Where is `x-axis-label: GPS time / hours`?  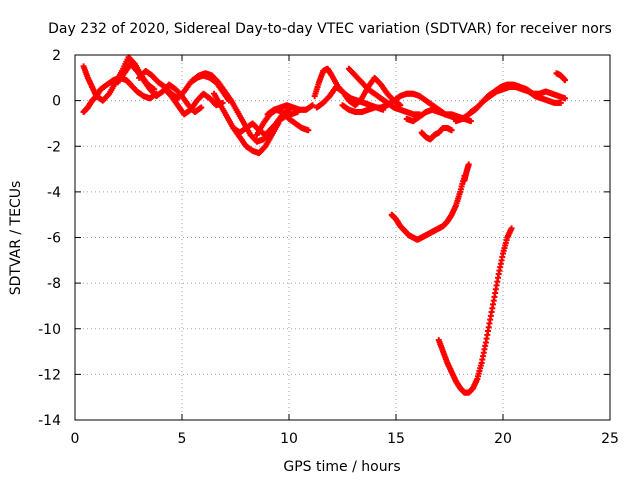
x-axis-label: GPS time / hours is located at coordinates (341, 467).